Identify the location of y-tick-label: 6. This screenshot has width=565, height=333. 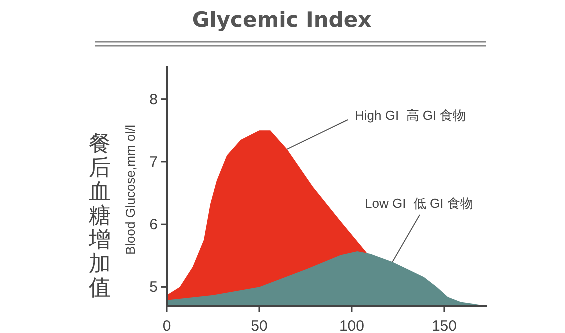
(154, 225).